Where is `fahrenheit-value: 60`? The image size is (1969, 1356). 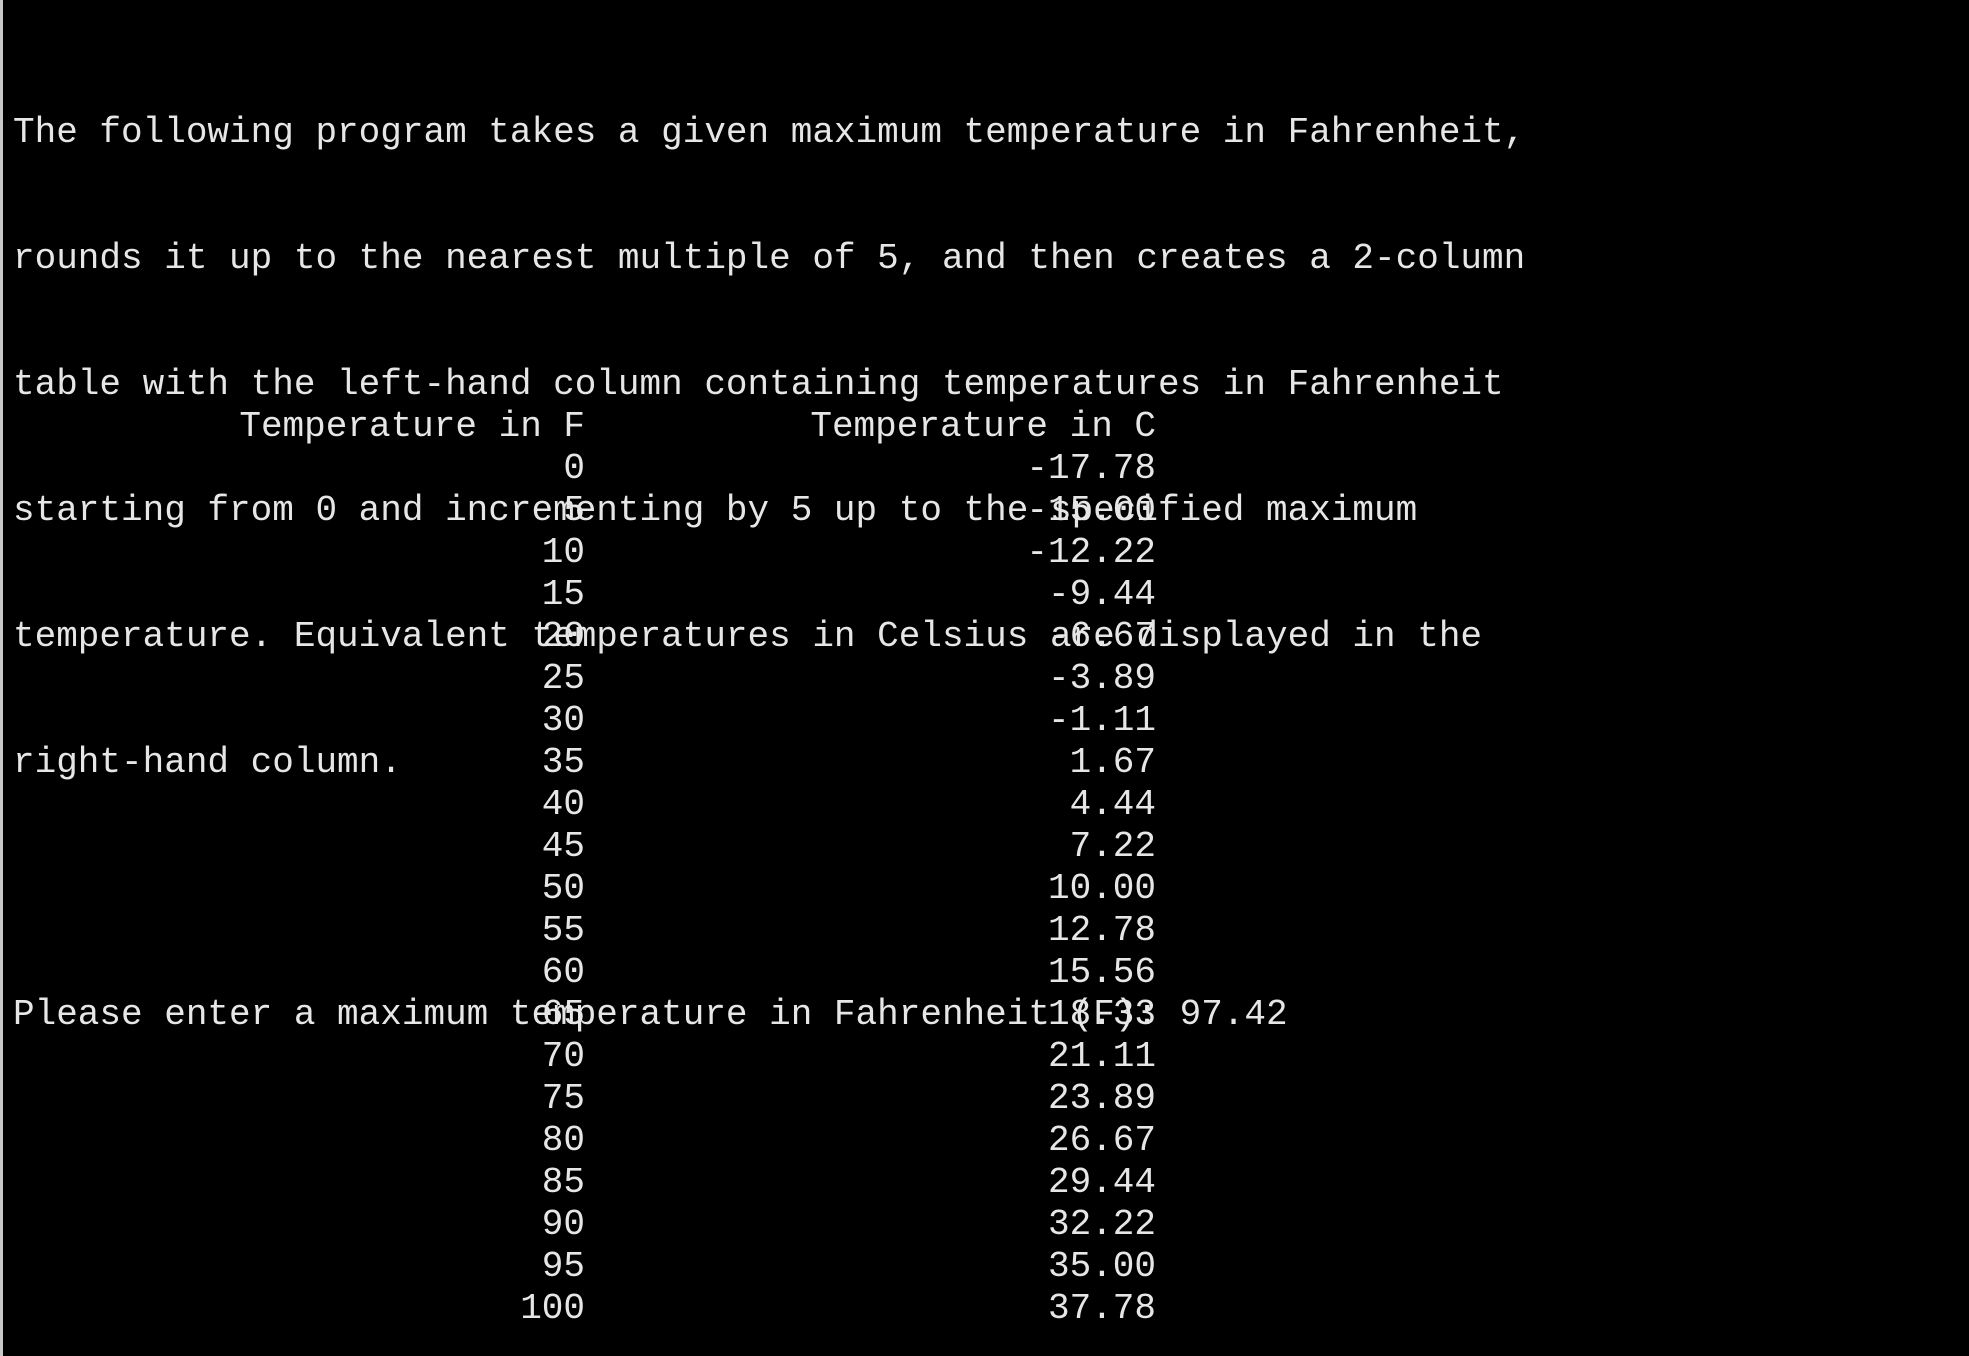 fahrenheit-value: 60 is located at coordinates (563, 972).